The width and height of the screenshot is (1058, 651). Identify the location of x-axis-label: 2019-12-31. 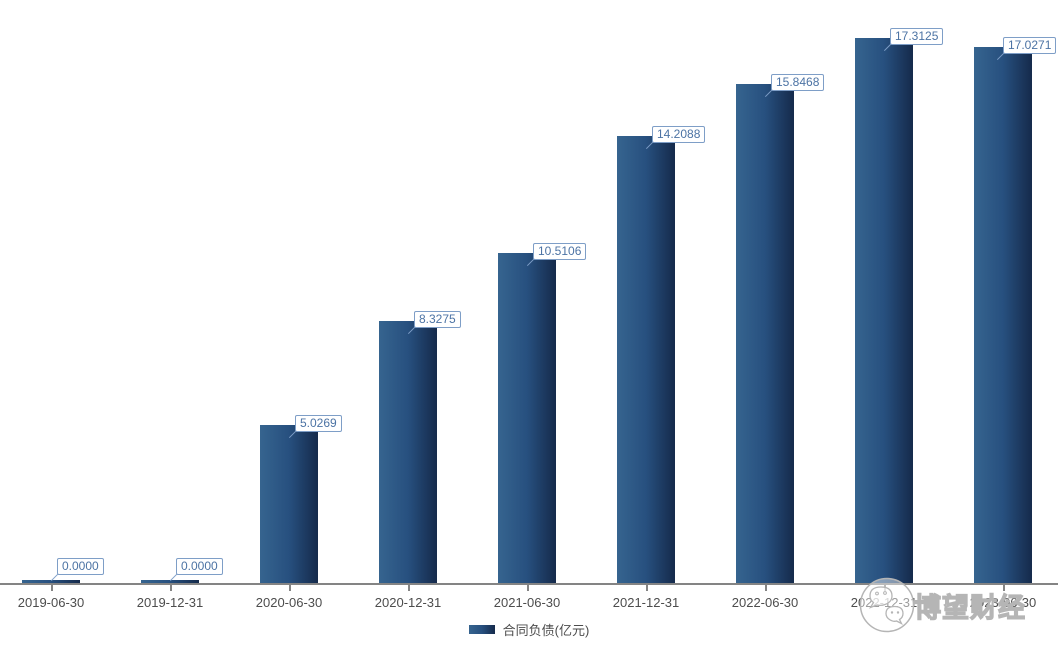
(170, 602).